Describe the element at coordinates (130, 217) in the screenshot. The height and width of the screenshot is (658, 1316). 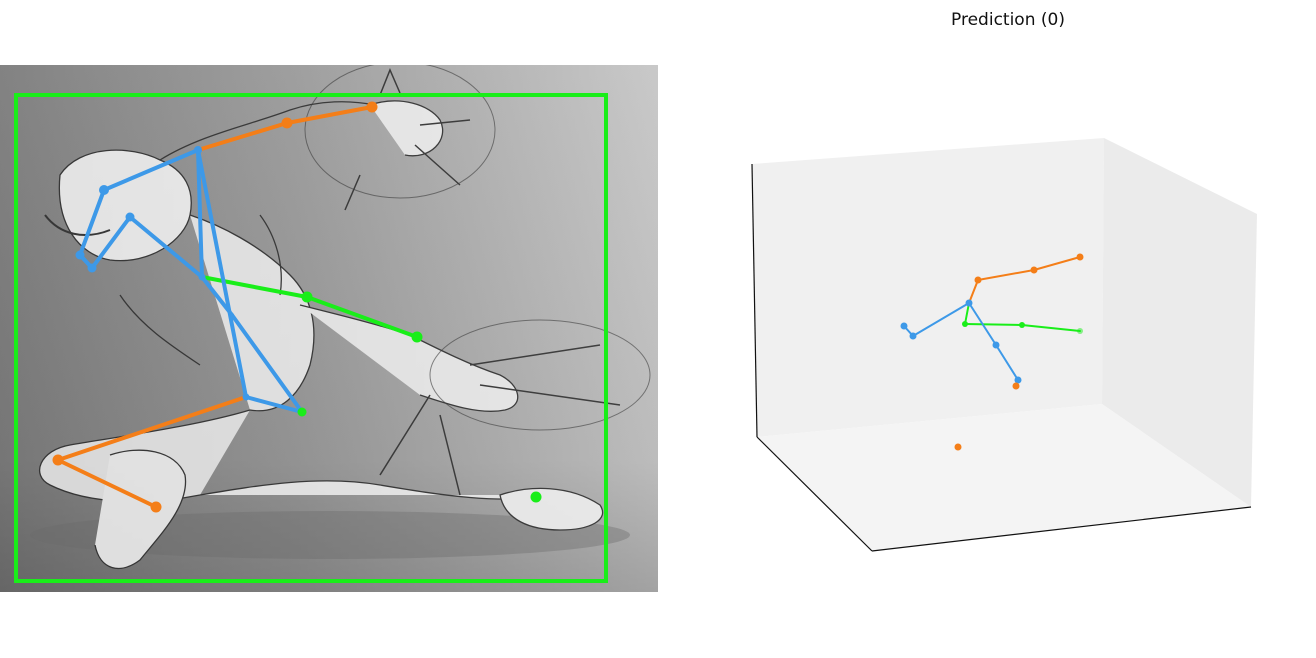
I see `joint-ear` at that location.